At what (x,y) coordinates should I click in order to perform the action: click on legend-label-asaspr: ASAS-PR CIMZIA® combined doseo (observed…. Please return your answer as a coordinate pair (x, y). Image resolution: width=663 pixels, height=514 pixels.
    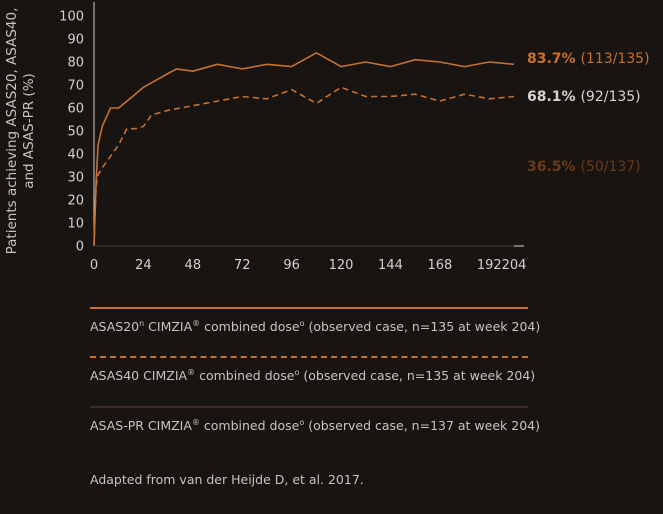
    Looking at the image, I should click on (315, 425).